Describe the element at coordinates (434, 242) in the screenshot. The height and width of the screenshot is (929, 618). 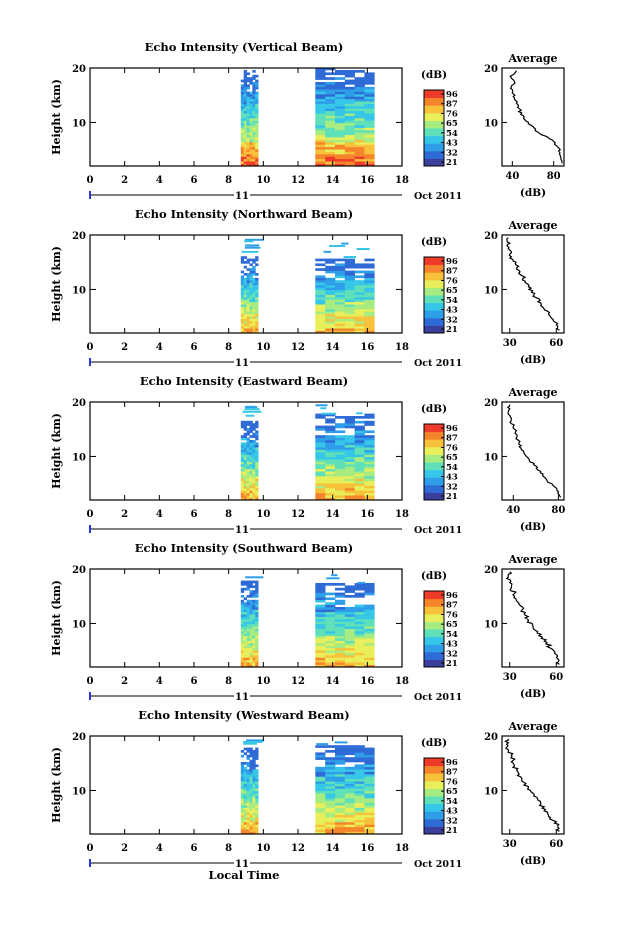
I see `colorbar-unit-label: (dB)` at that location.